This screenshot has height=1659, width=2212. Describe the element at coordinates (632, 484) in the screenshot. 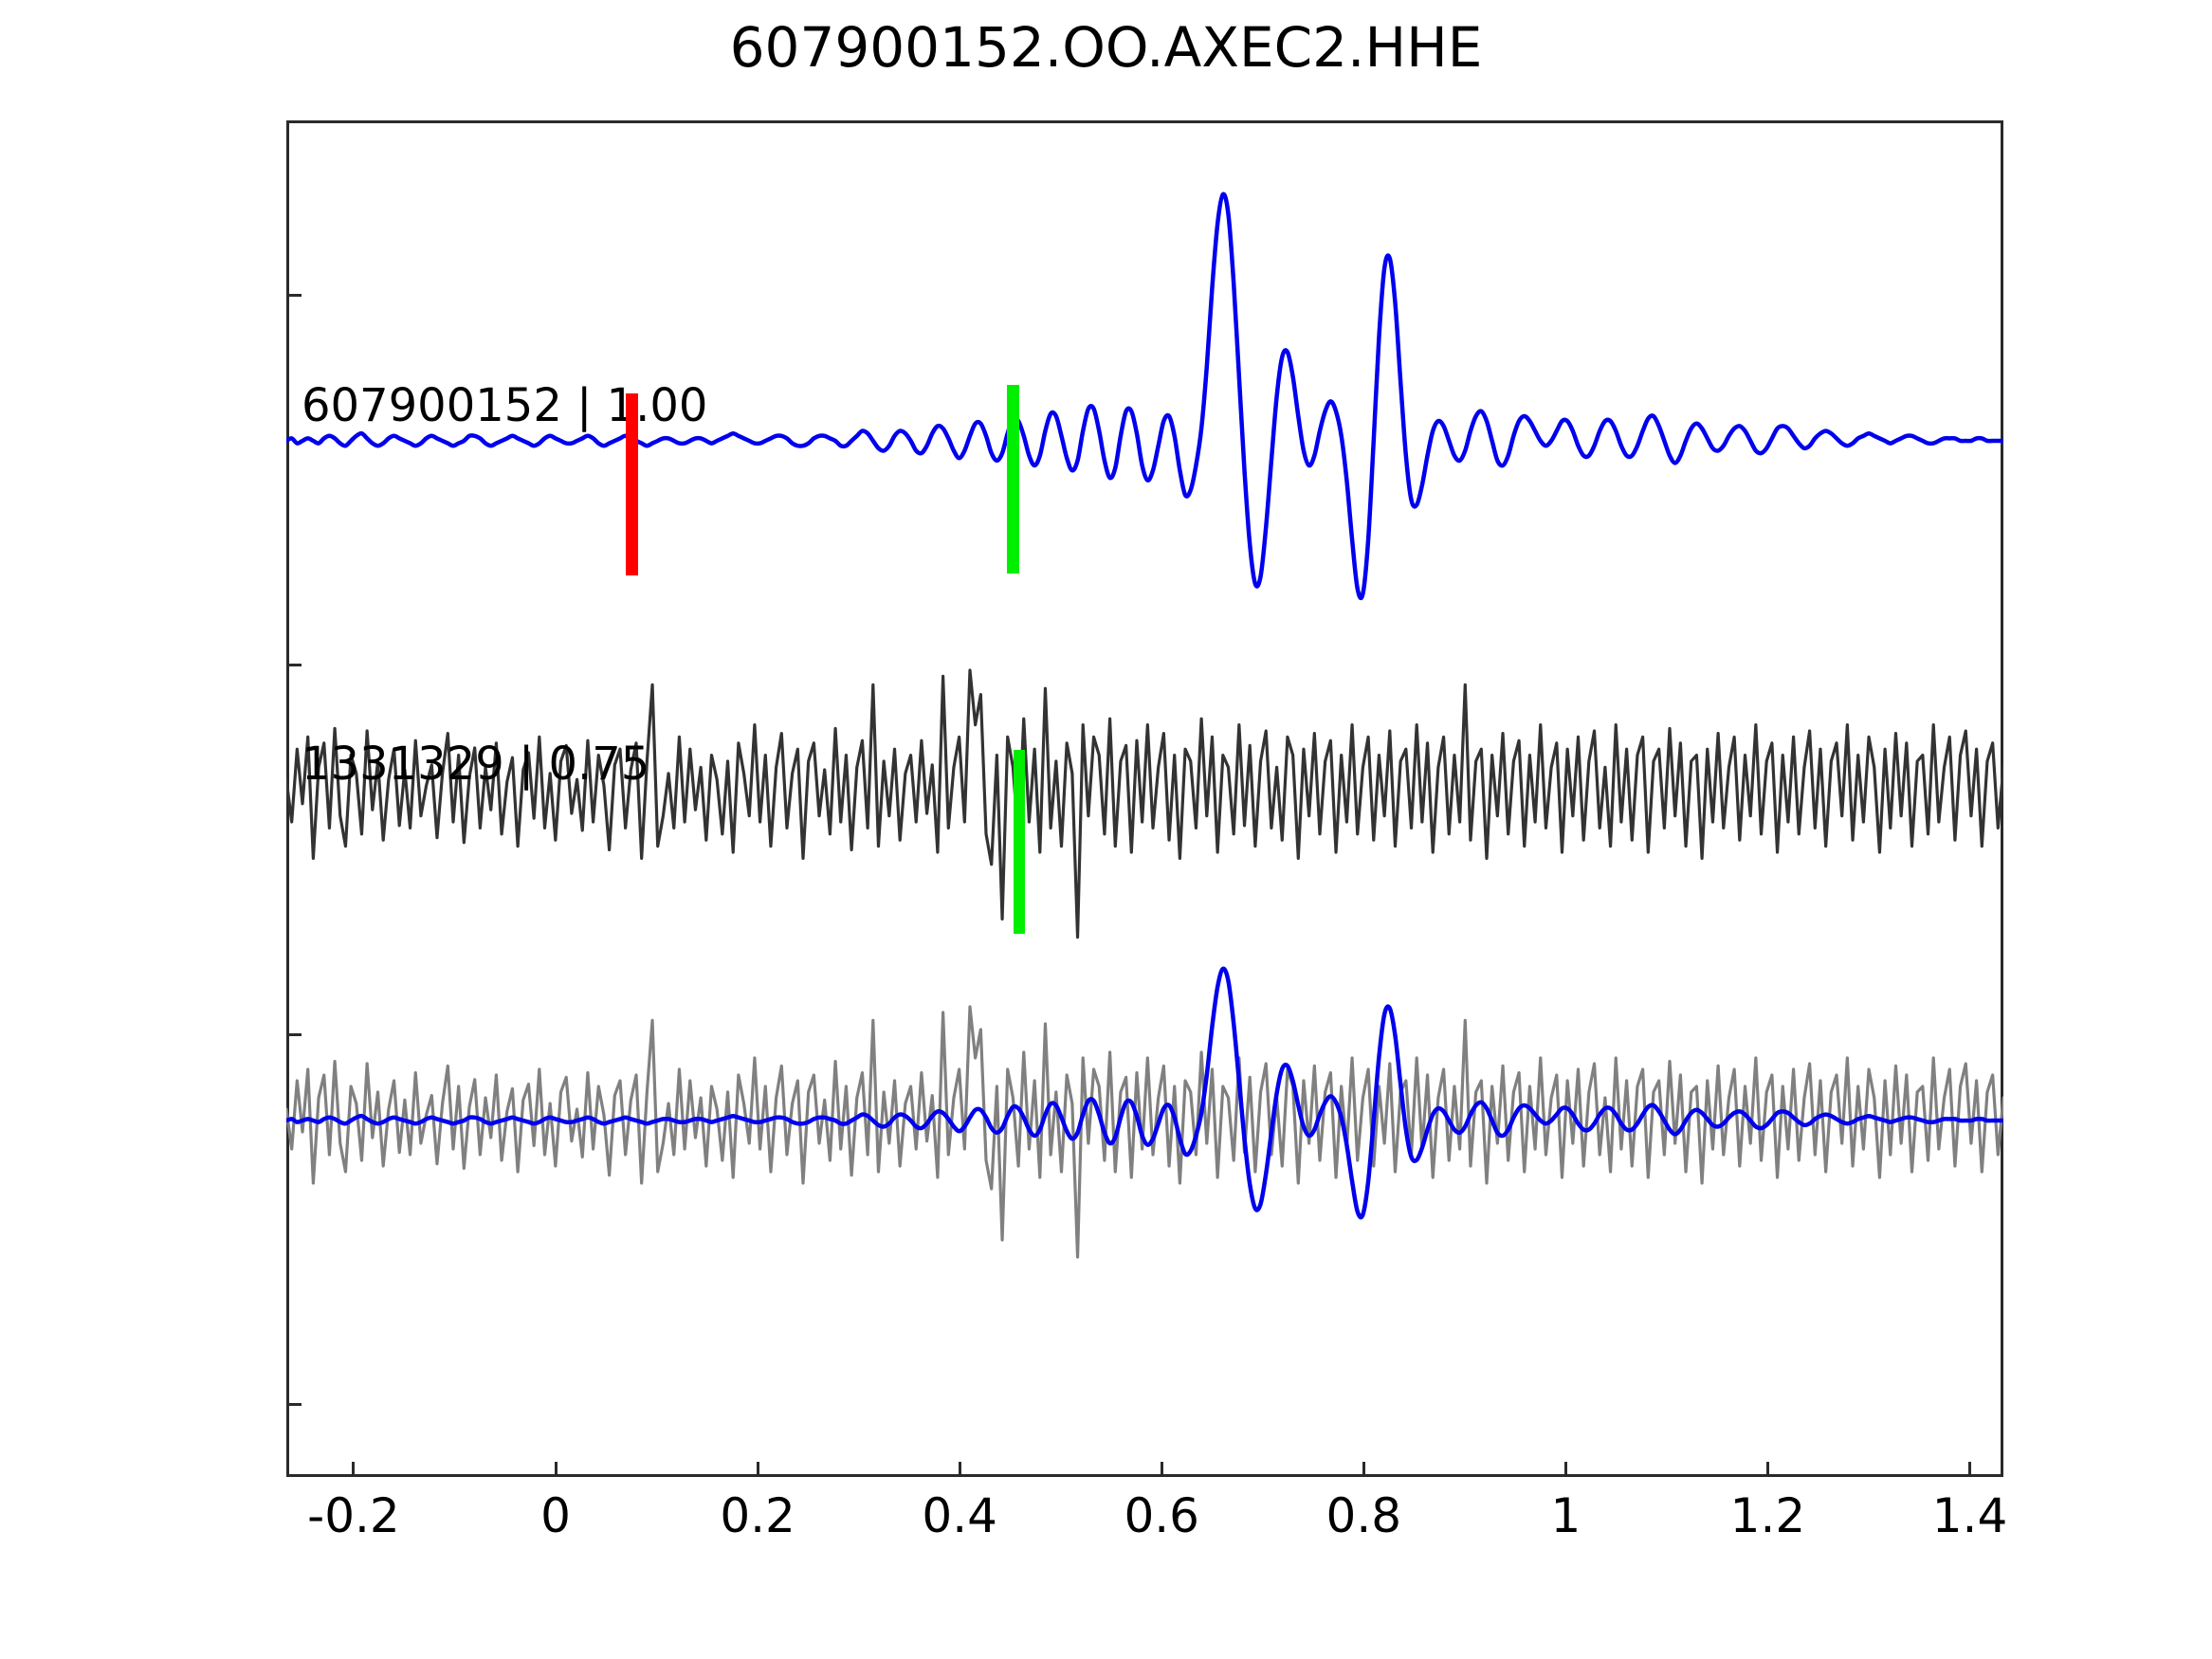

I see `origin-pick` at that location.